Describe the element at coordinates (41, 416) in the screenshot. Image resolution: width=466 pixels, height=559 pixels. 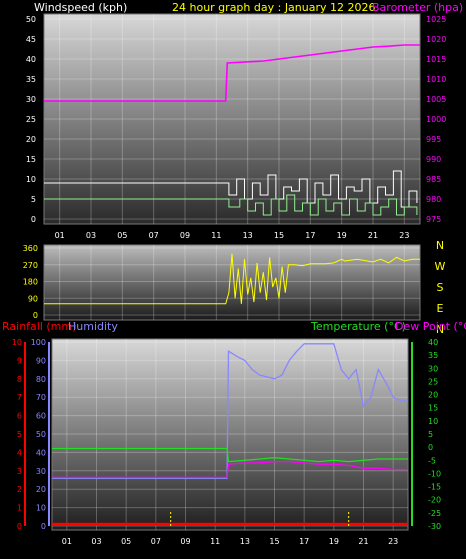
I see `humidity-tick-60: 60` at that location.